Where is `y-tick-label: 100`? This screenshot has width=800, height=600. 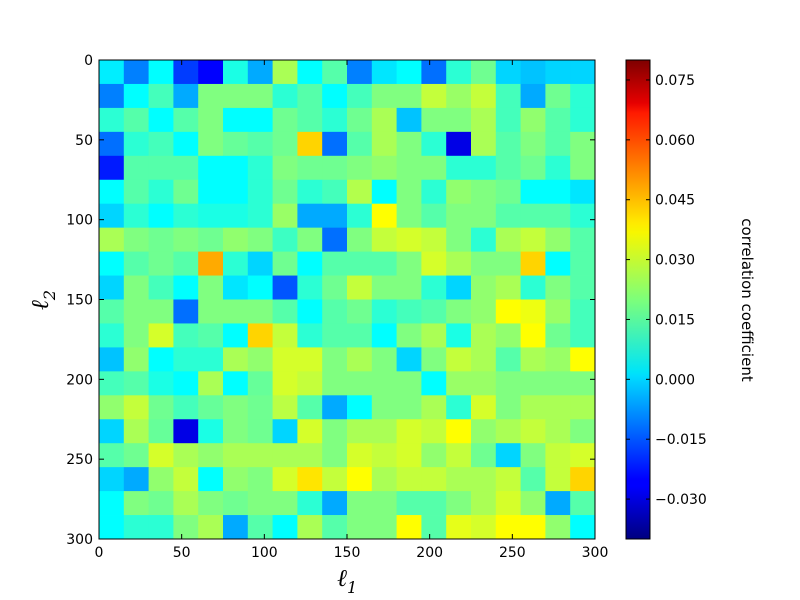
y-tick-label: 100 is located at coordinates (79, 221).